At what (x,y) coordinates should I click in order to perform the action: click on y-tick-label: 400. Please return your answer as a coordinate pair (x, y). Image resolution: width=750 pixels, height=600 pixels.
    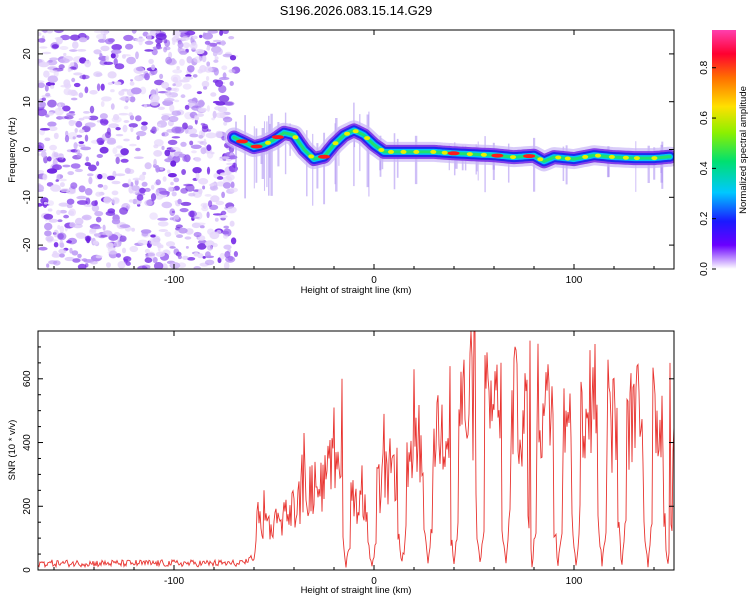
    Looking at the image, I should click on (27, 442).